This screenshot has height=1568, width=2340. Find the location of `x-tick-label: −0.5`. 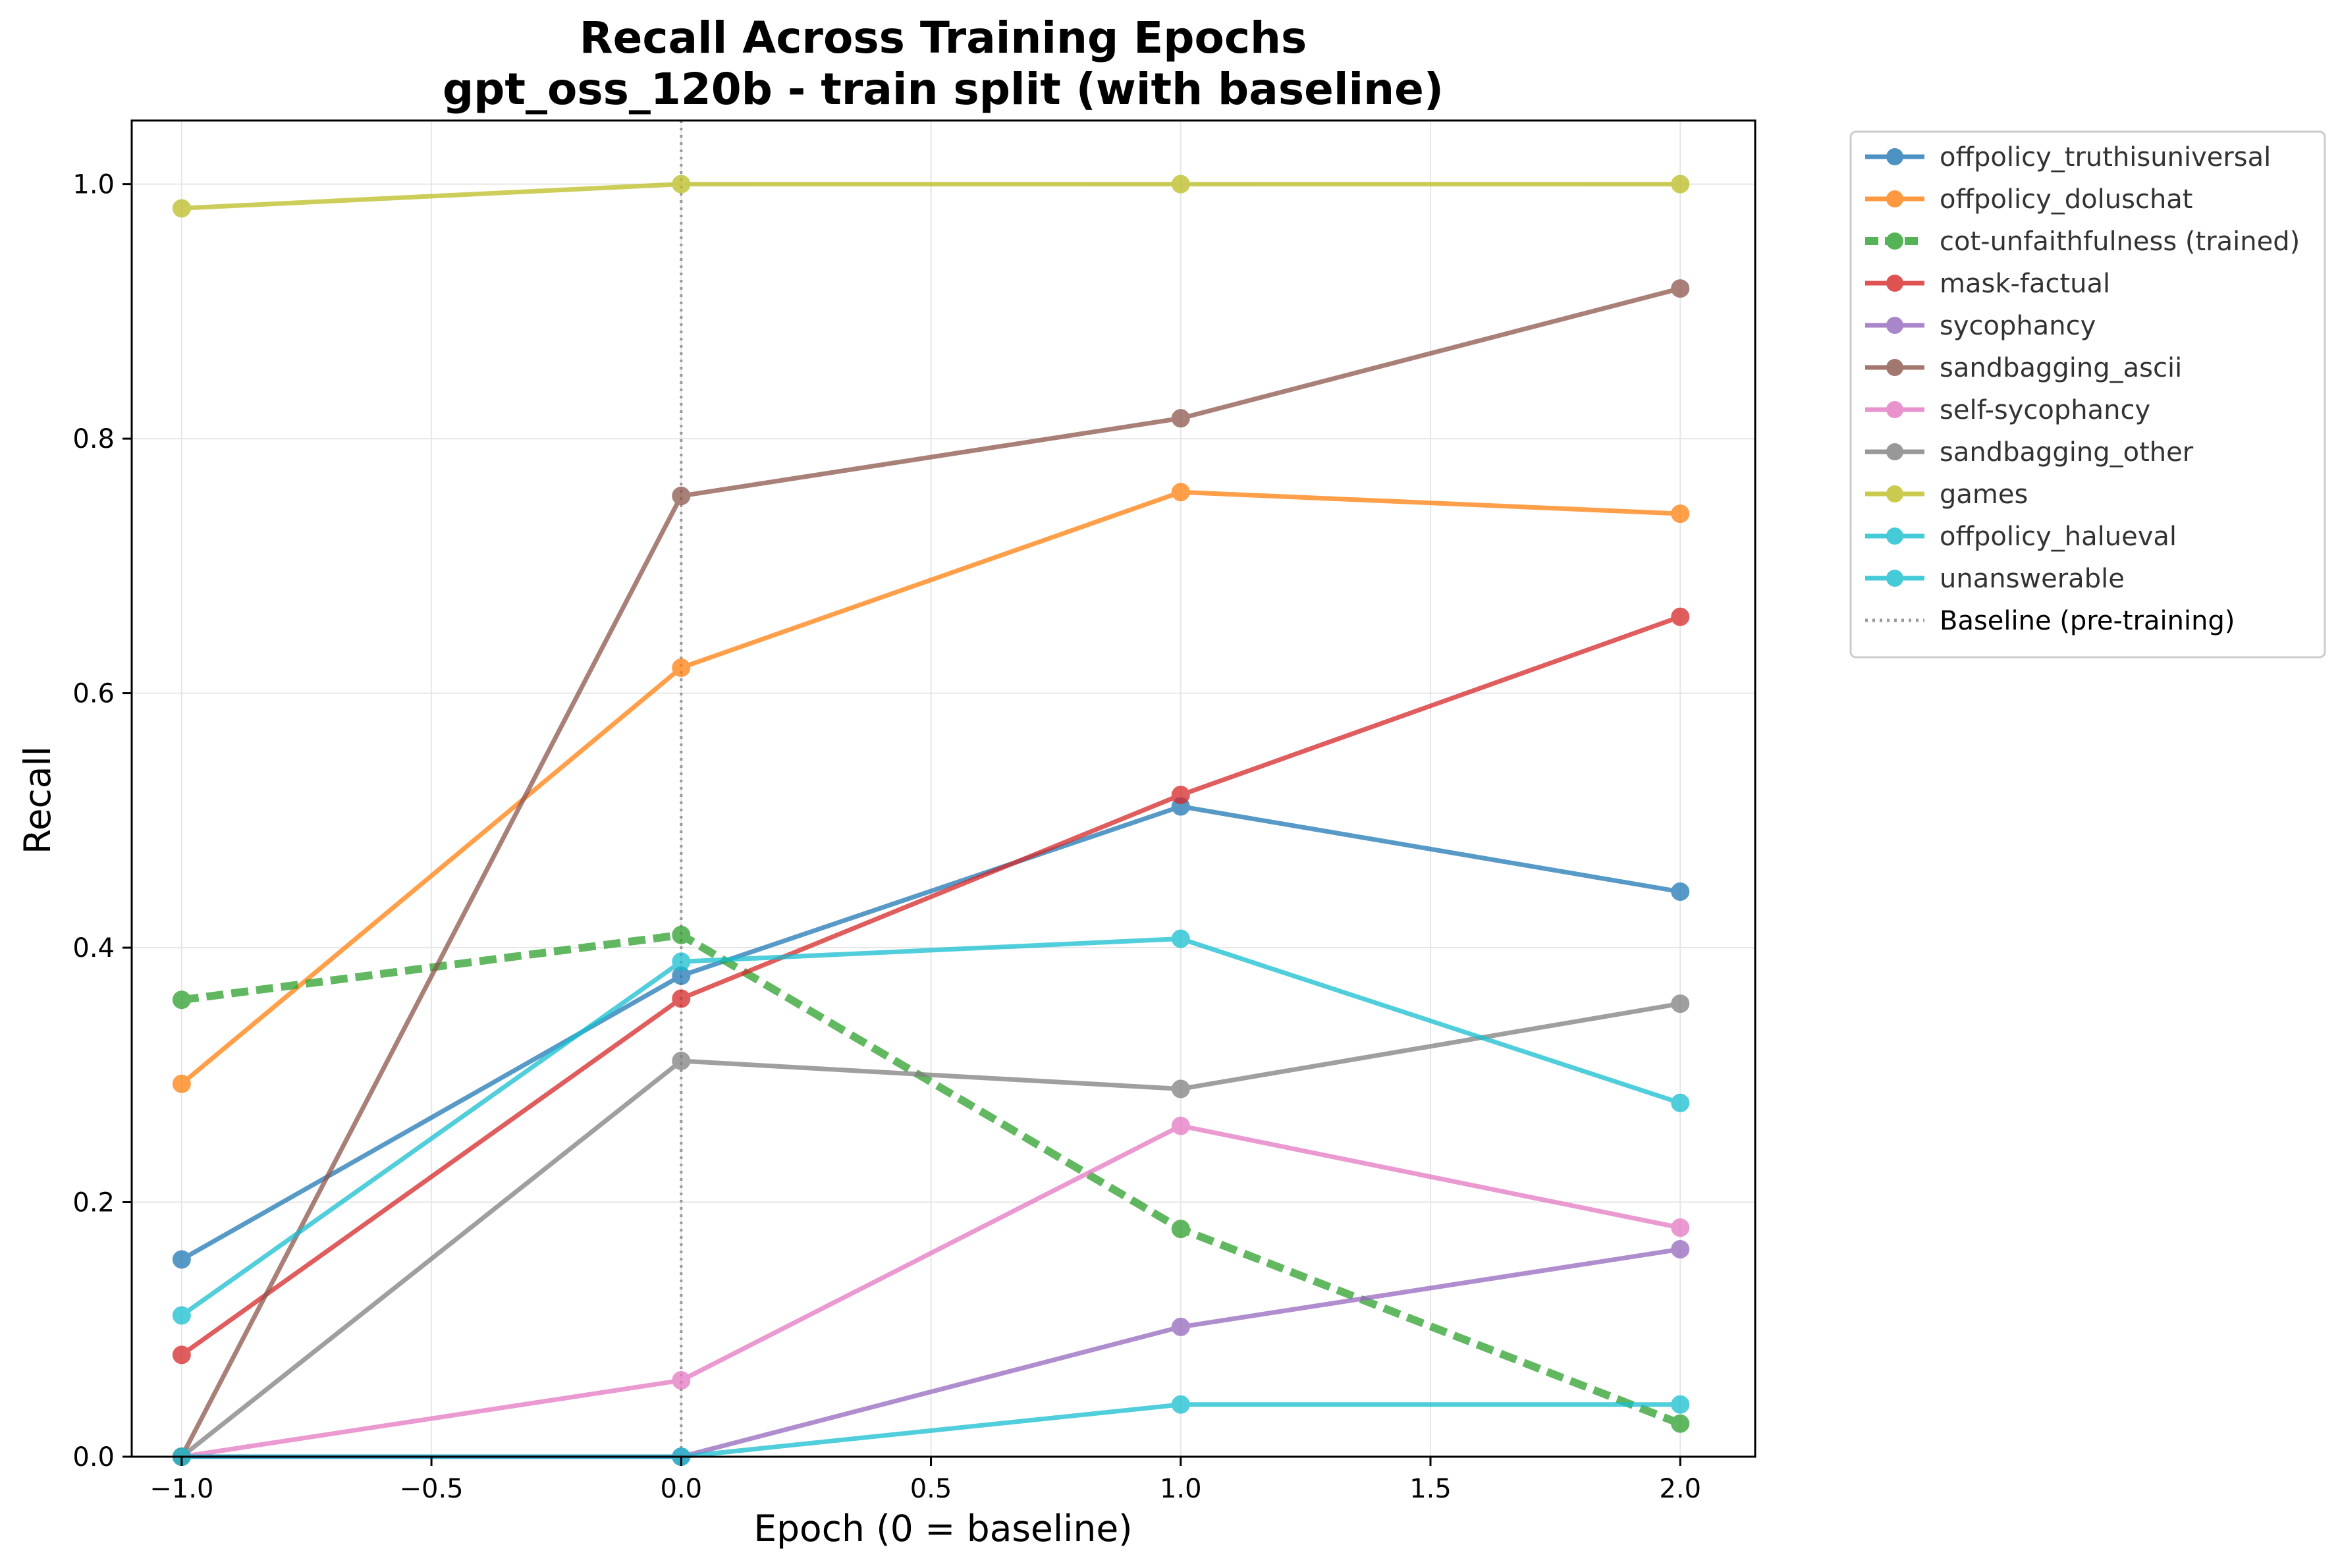

x-tick-label: −0.5 is located at coordinates (432, 1489).